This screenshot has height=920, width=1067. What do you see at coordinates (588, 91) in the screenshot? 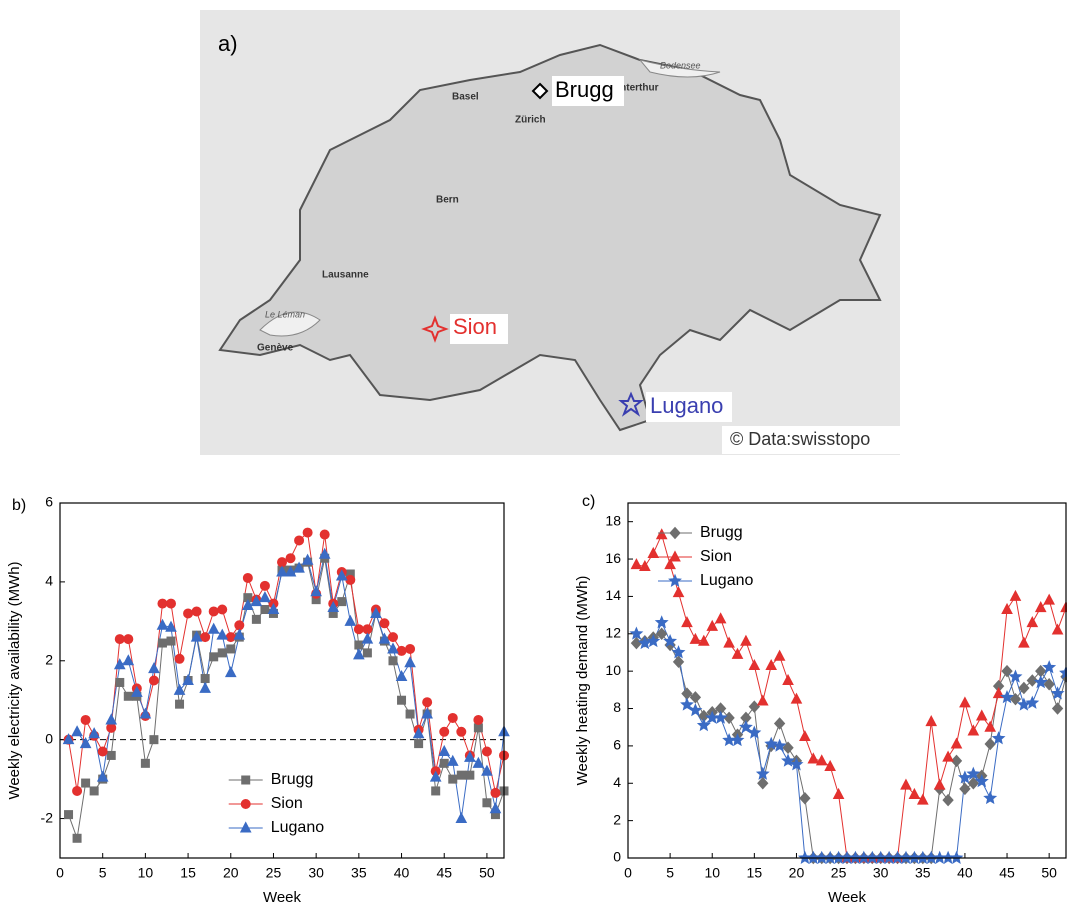
I see `label-box` at bounding box center [588, 91].